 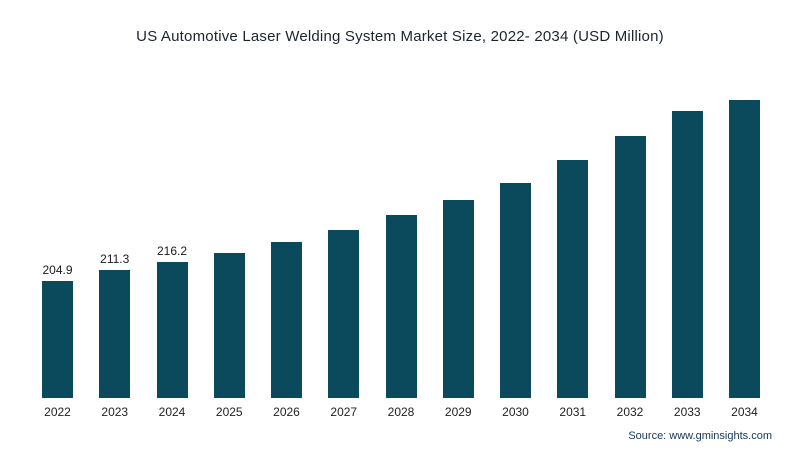 What do you see at coordinates (344, 314) in the screenshot?
I see `bar-2027` at bounding box center [344, 314].